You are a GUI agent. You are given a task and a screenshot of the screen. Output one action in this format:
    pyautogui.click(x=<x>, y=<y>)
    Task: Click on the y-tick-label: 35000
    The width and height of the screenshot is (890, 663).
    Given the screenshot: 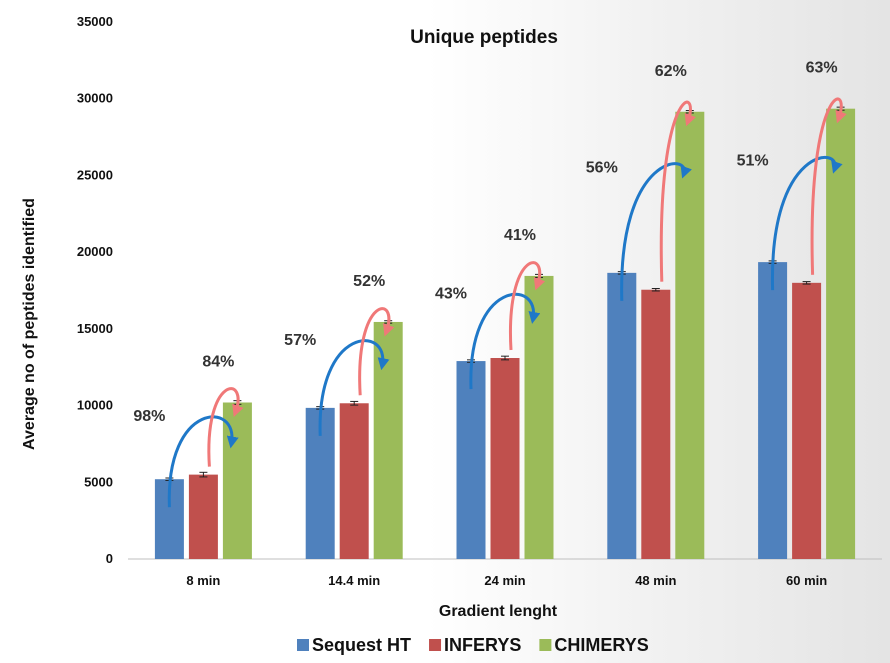 What is the action you would take?
    pyautogui.click(x=95, y=21)
    